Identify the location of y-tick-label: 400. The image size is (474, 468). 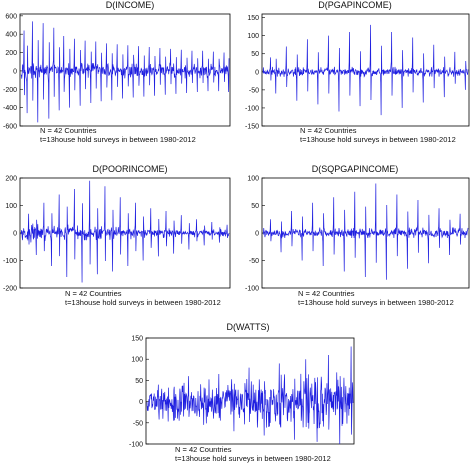
(11, 35).